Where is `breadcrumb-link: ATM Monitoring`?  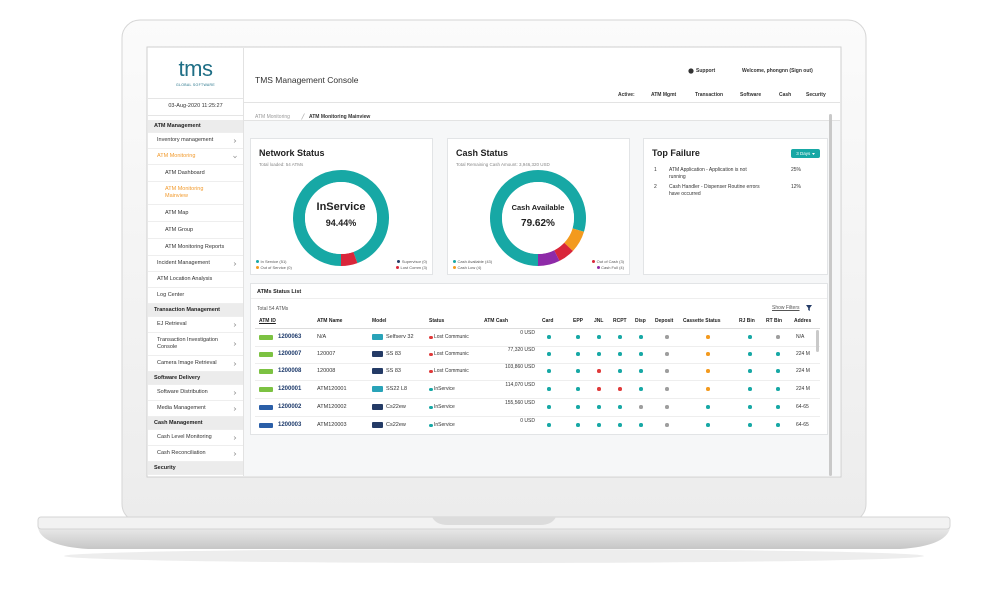 breadcrumb-link: ATM Monitoring is located at coordinates (272, 117).